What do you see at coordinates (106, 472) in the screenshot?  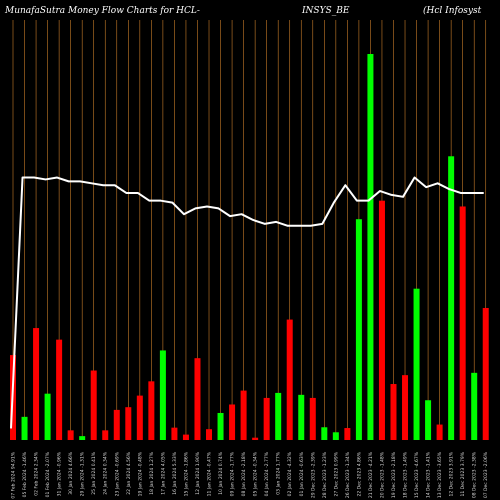 I see `x-tick-label: 24 Jan 2024 0.34%` at bounding box center [106, 472].